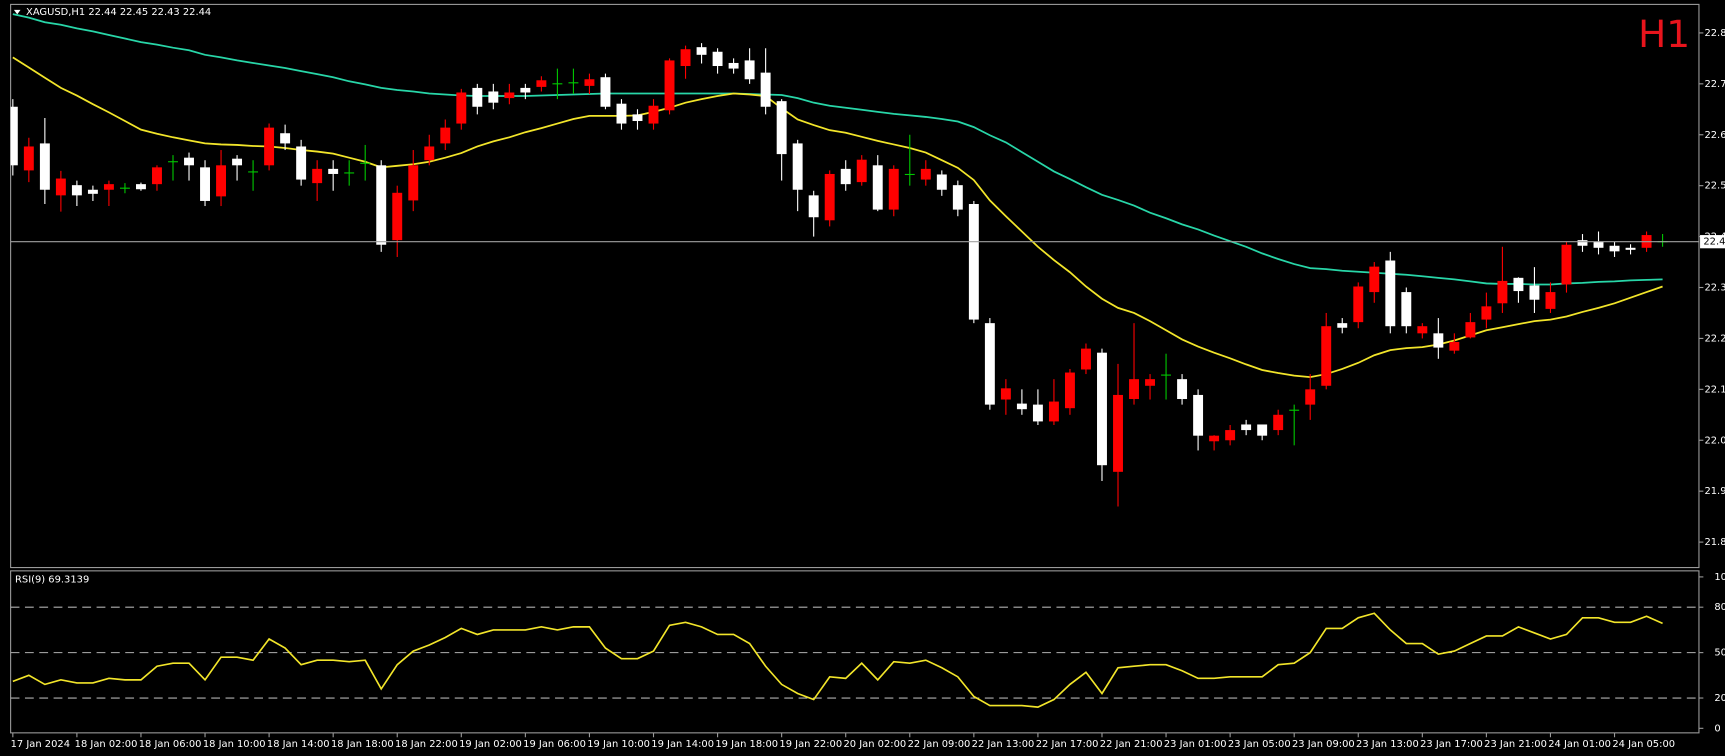  I want to click on y-tick-label: 22.25, so click(1714, 338).